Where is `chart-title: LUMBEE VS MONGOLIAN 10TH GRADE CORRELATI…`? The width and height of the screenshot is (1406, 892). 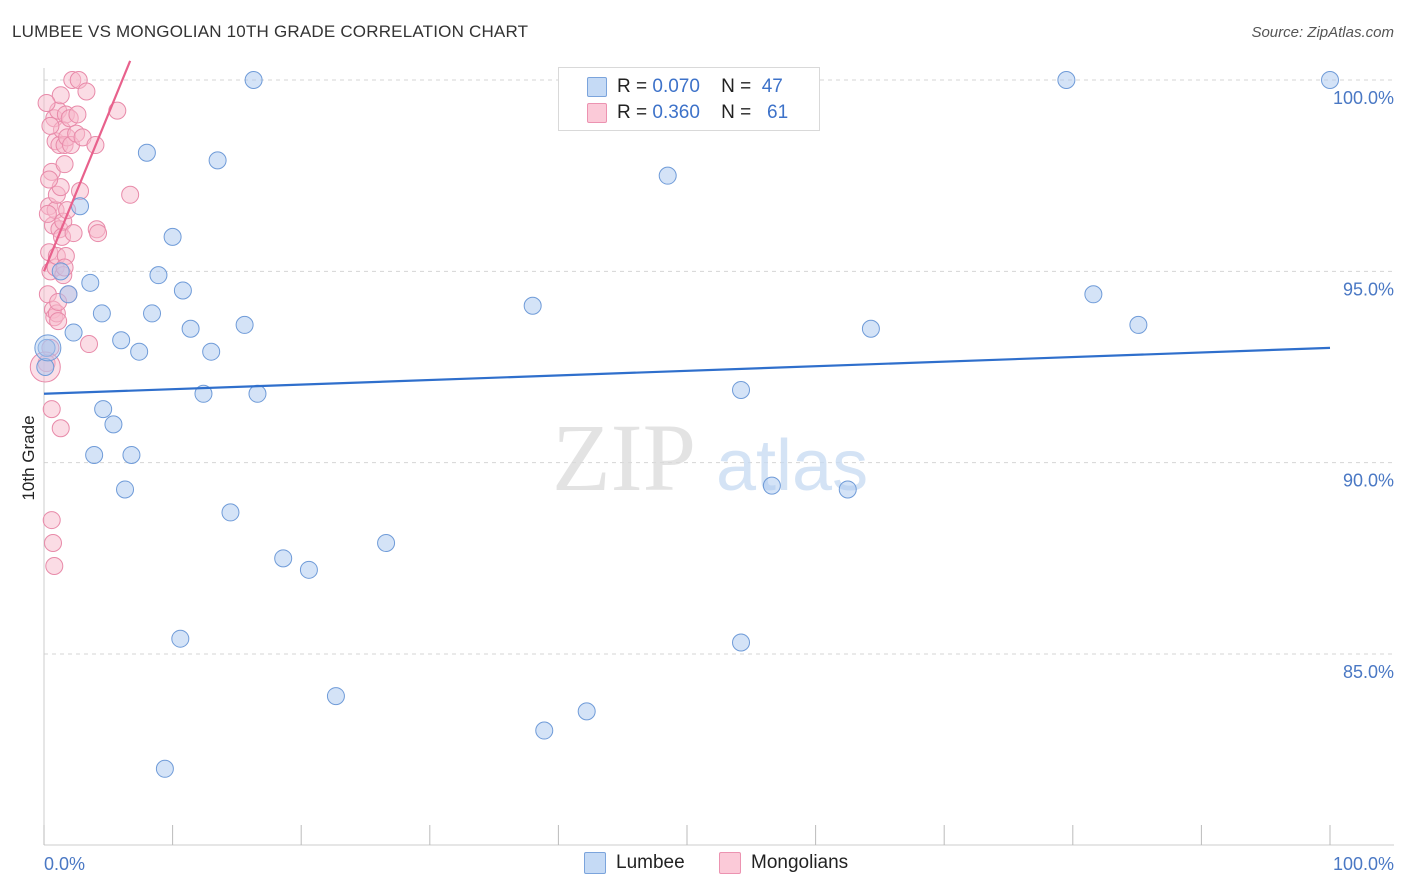 chart-title: LUMBEE VS MONGOLIAN 10TH GRADE CORRELATI… is located at coordinates (270, 31).